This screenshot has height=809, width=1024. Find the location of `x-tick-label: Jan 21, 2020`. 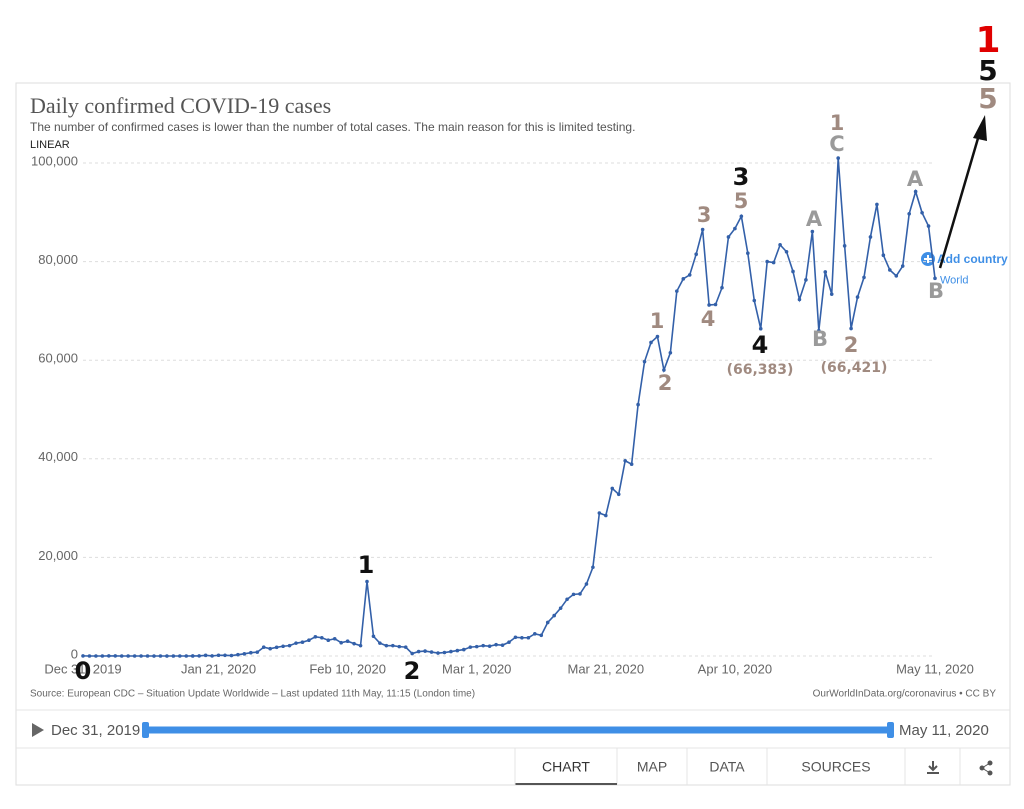

x-tick-label: Jan 21, 2020 is located at coordinates (218, 668).